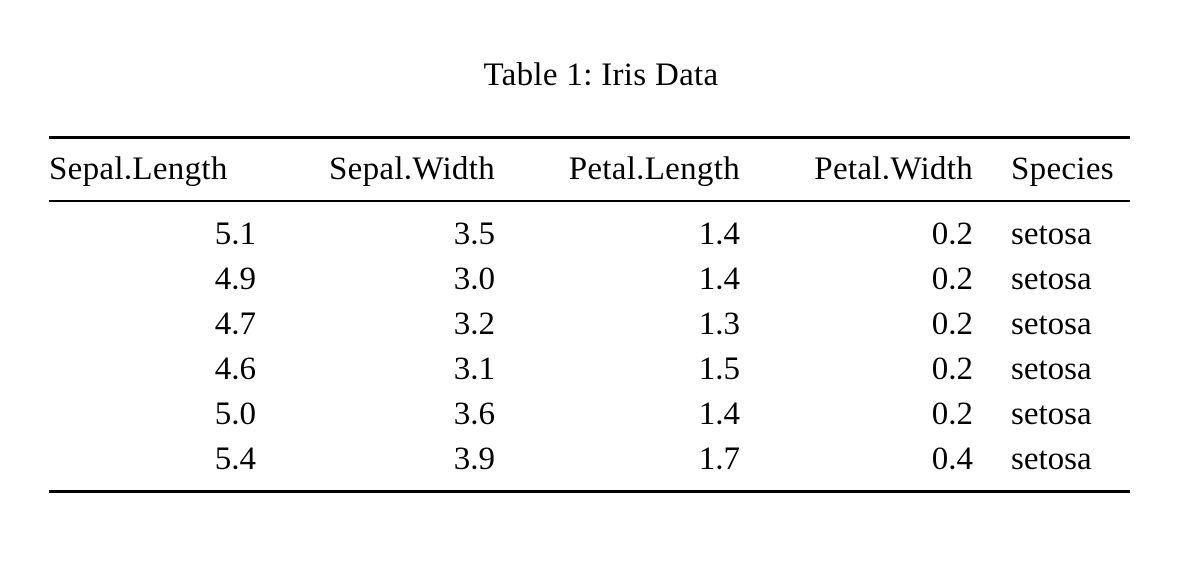 Image resolution: width=1202 pixels, height=580 pixels. What do you see at coordinates (589, 464) in the screenshot?
I see `table-row: 5.4 3.9 1.7 0.4 setosa` at bounding box center [589, 464].